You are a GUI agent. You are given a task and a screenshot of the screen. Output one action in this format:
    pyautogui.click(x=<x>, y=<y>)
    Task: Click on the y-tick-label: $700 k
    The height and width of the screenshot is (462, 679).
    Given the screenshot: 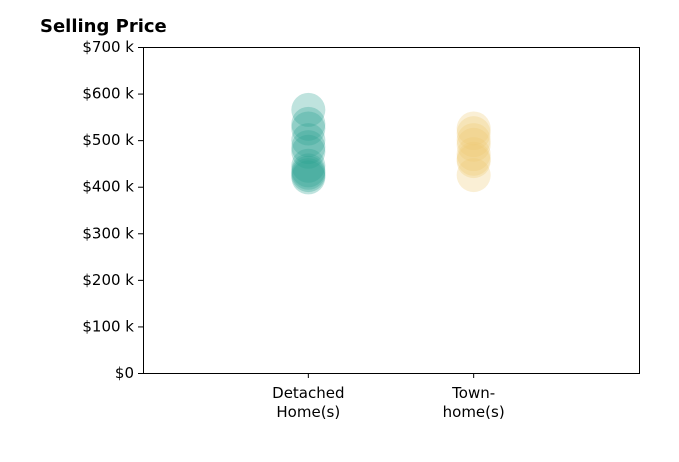 What is the action you would take?
    pyautogui.click(x=108, y=47)
    